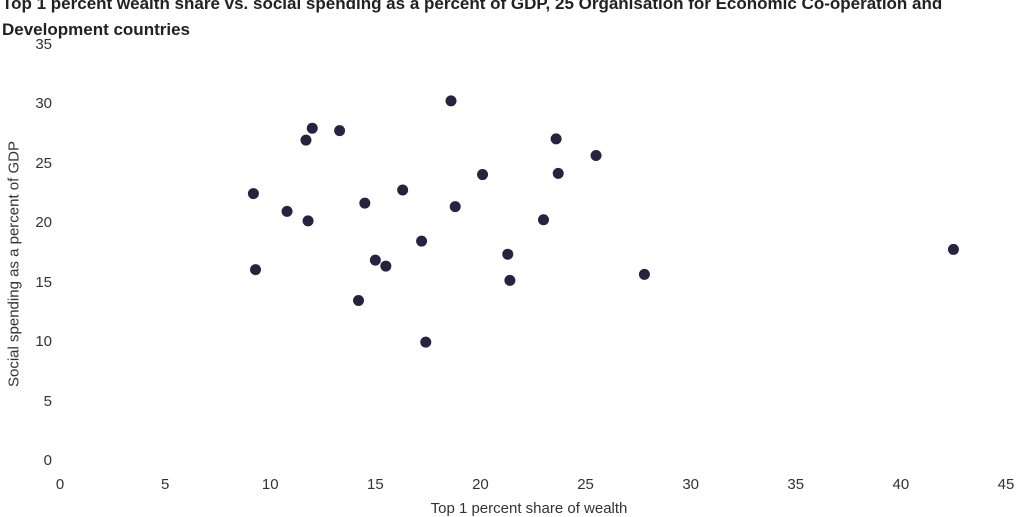 Image resolution: width=1024 pixels, height=517 pixels. What do you see at coordinates (165, 484) in the screenshot?
I see `x-tick-label: 5` at bounding box center [165, 484].